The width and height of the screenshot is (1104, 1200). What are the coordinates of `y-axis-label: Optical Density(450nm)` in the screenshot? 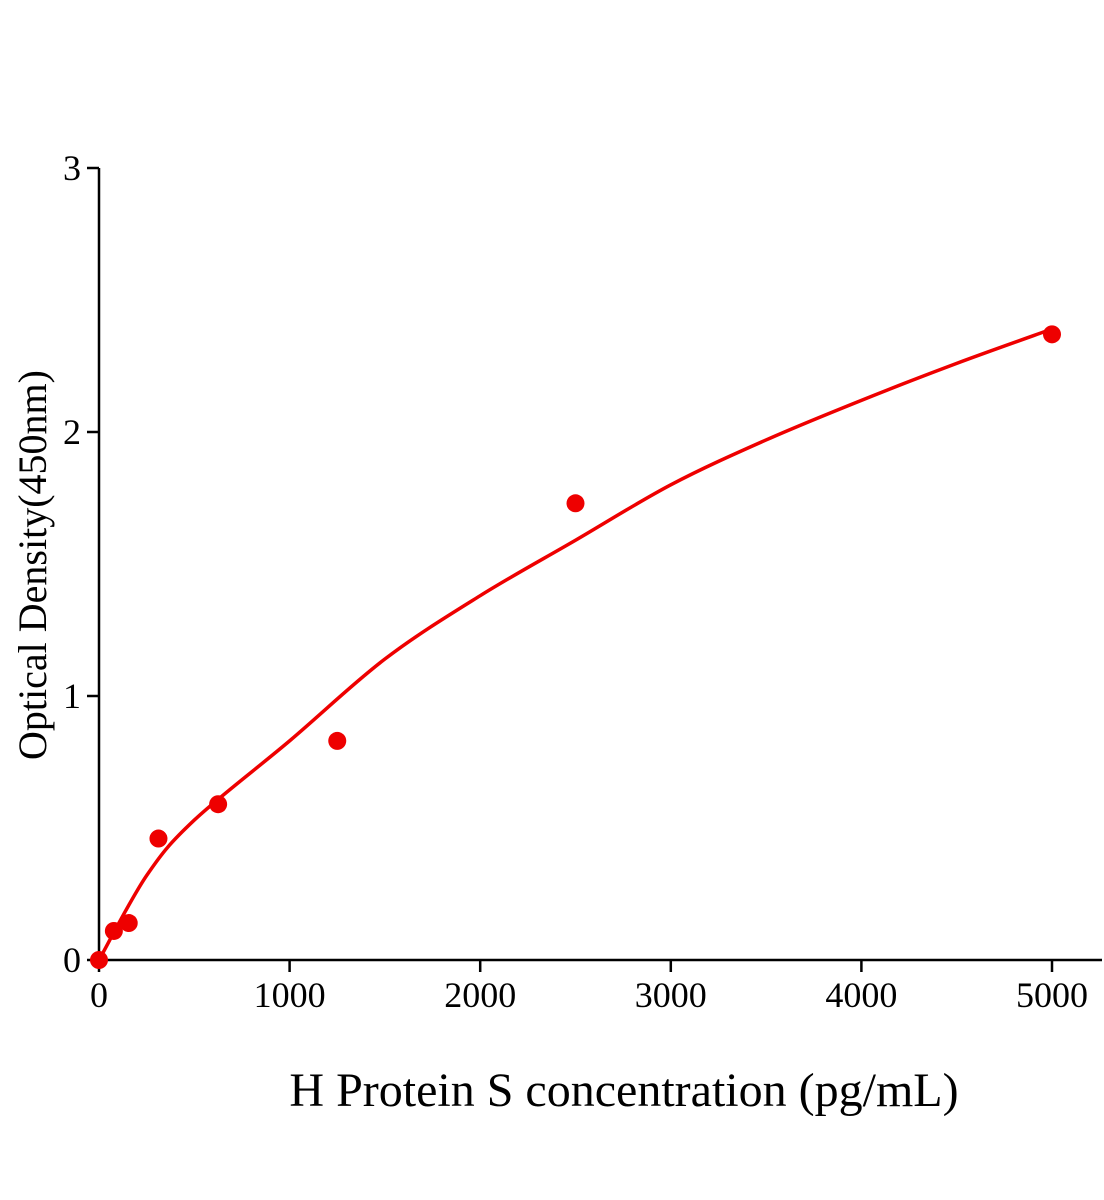 It's located at (32, 565).